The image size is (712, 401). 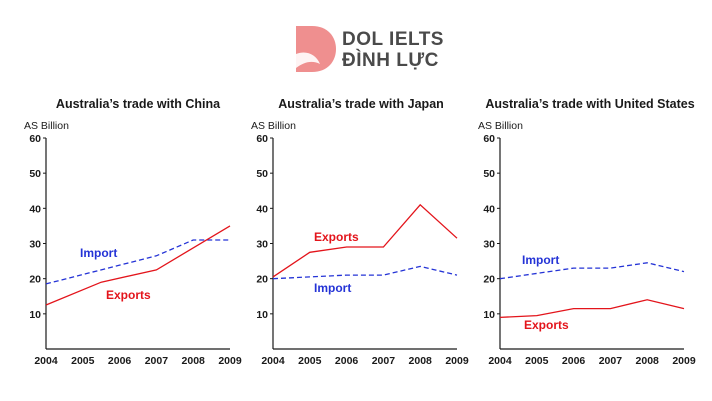 What do you see at coordinates (390, 60) in the screenshot?
I see `logo-line-2: ĐÌNH LỰC` at bounding box center [390, 60].